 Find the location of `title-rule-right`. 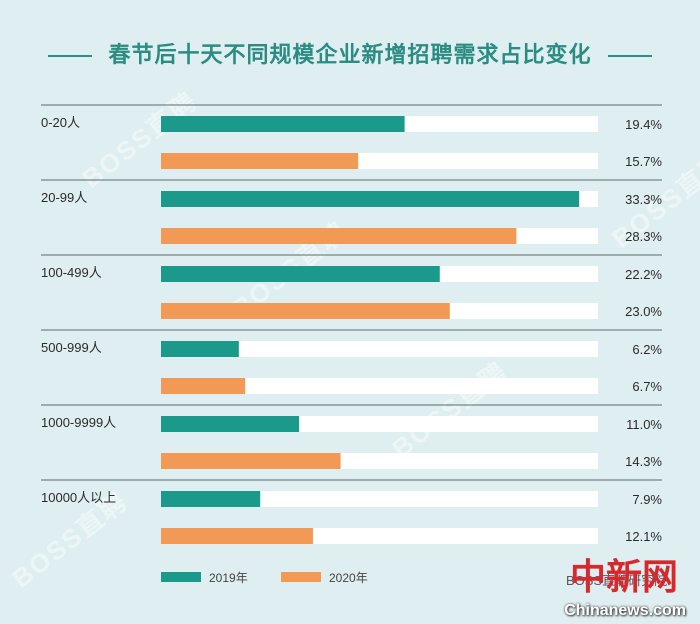

title-rule-right is located at coordinates (630, 56).